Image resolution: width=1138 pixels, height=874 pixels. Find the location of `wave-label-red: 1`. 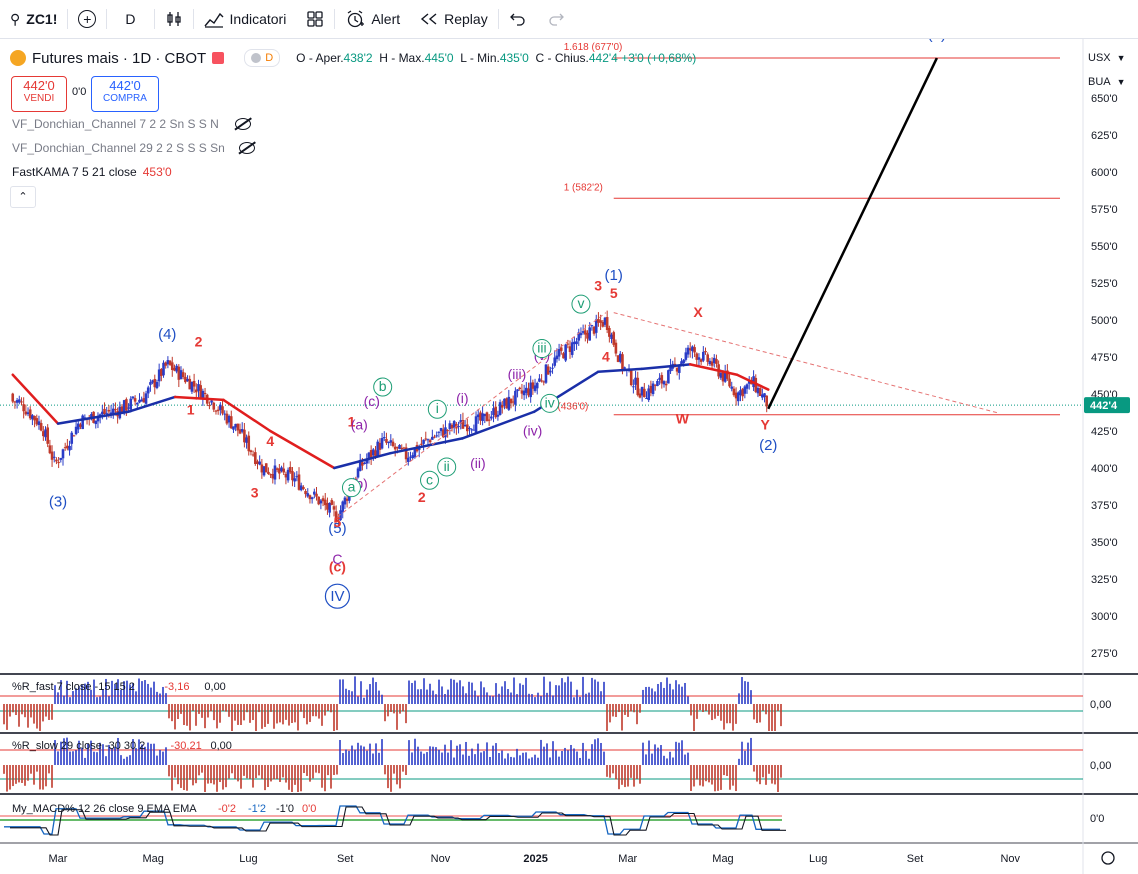

wave-label-red: 1 is located at coordinates (191, 410).